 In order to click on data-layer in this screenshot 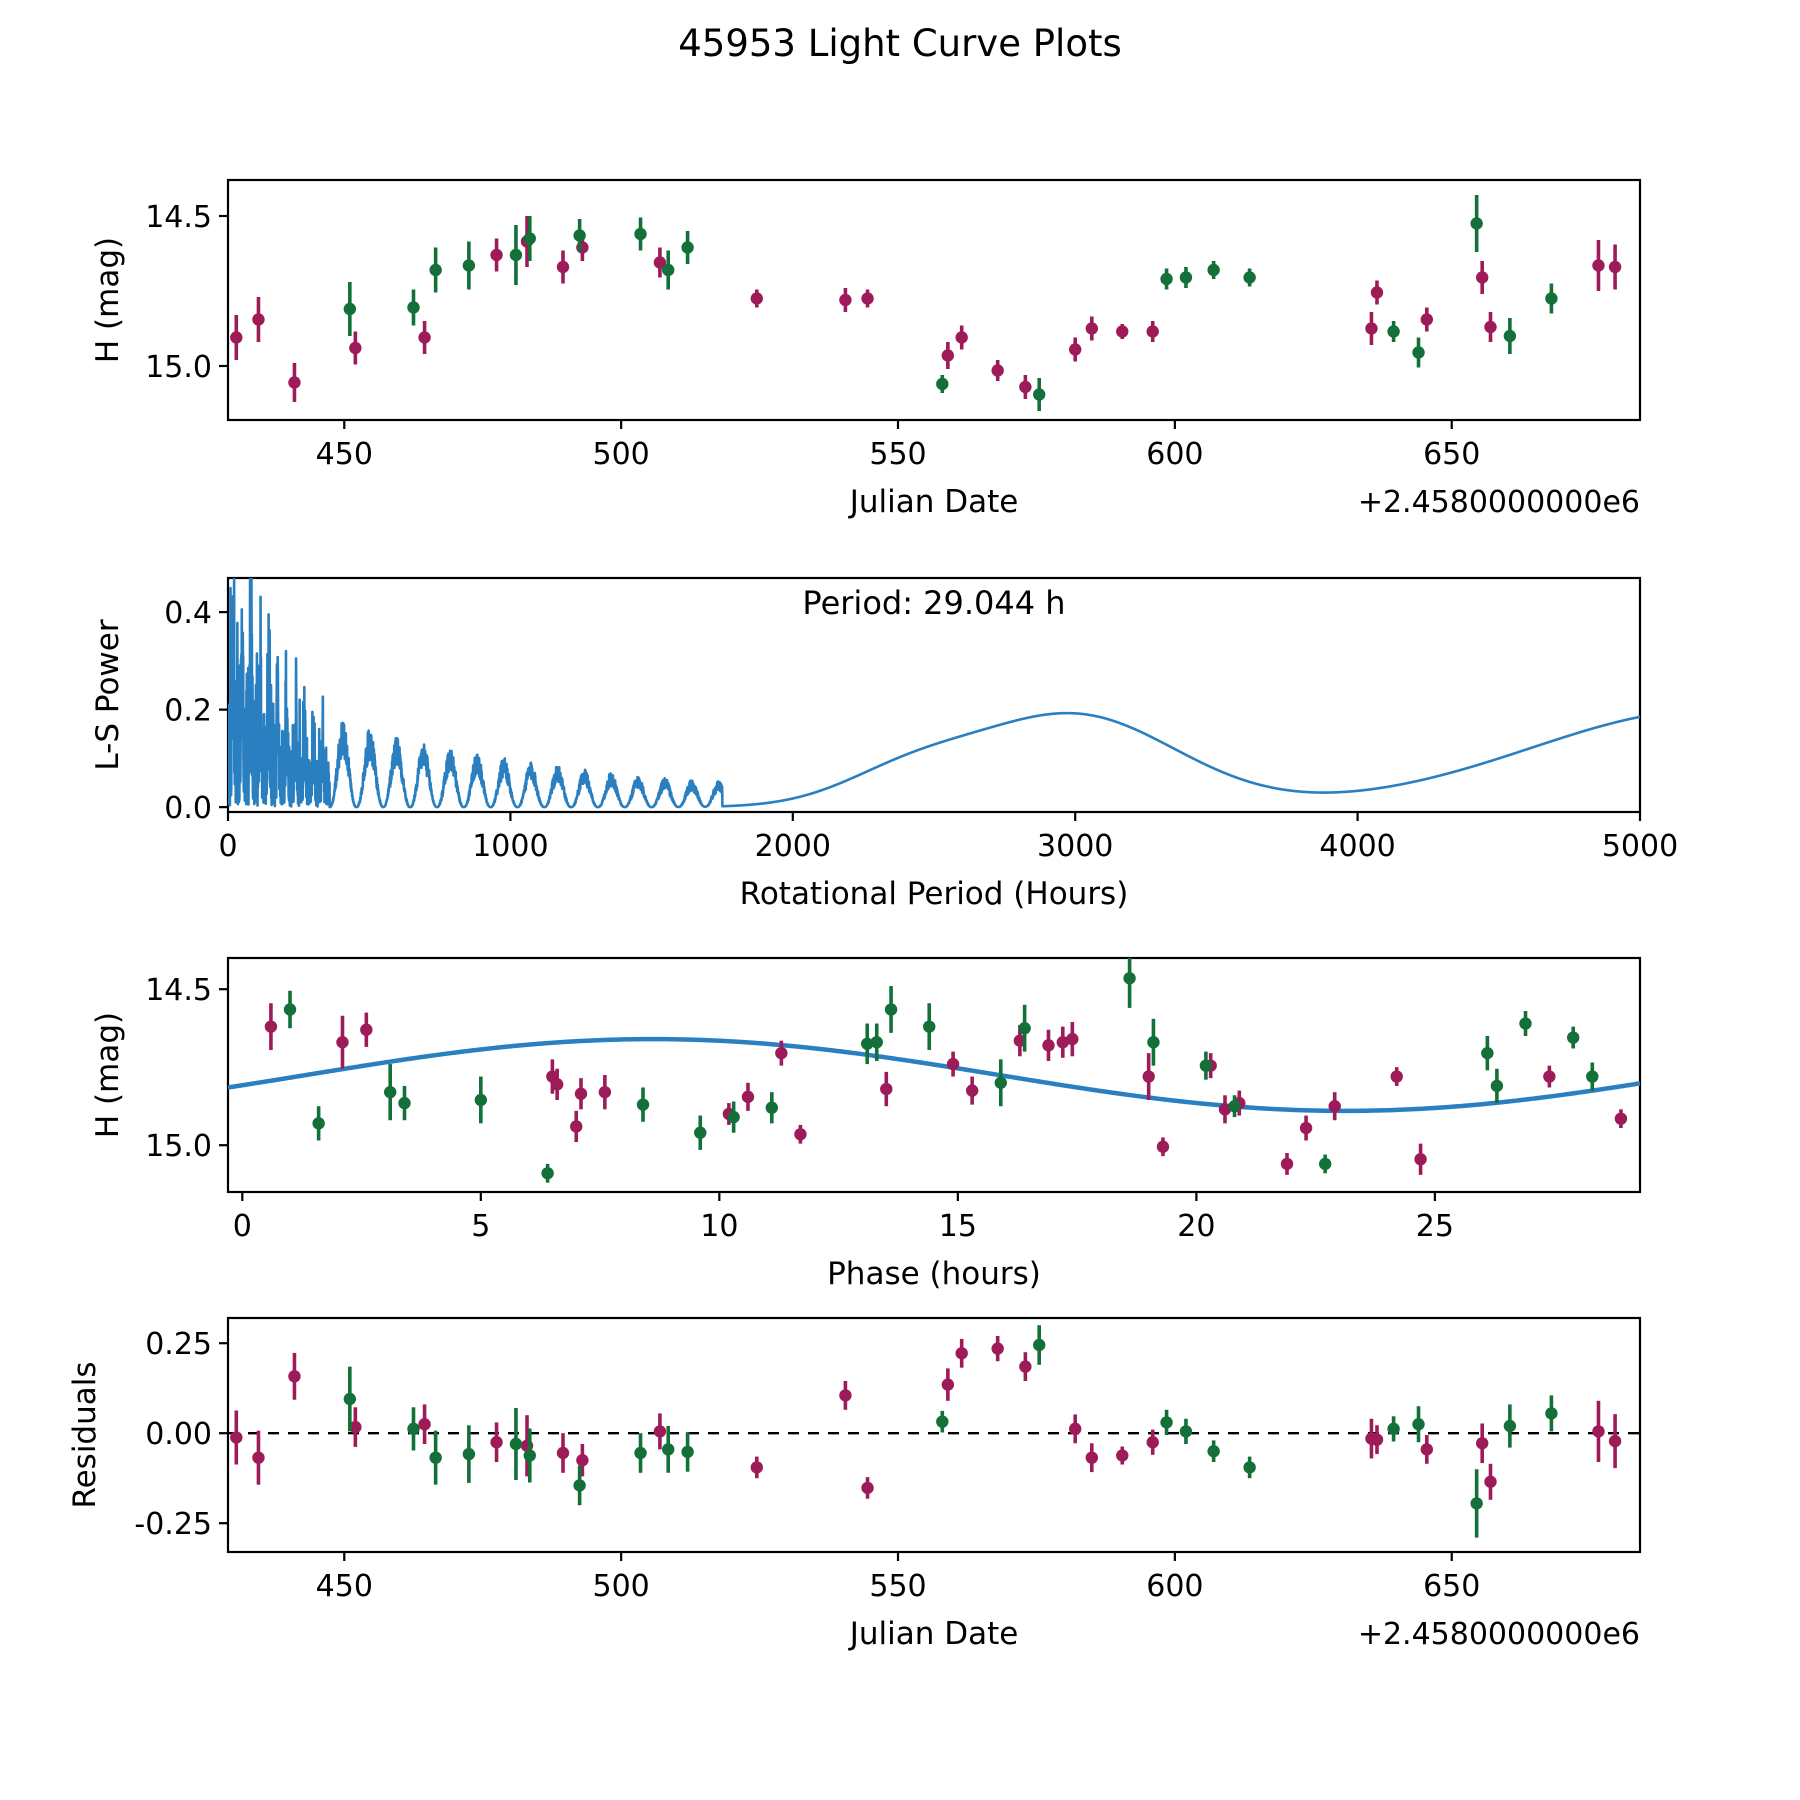, I will do `click(926, 303)`.